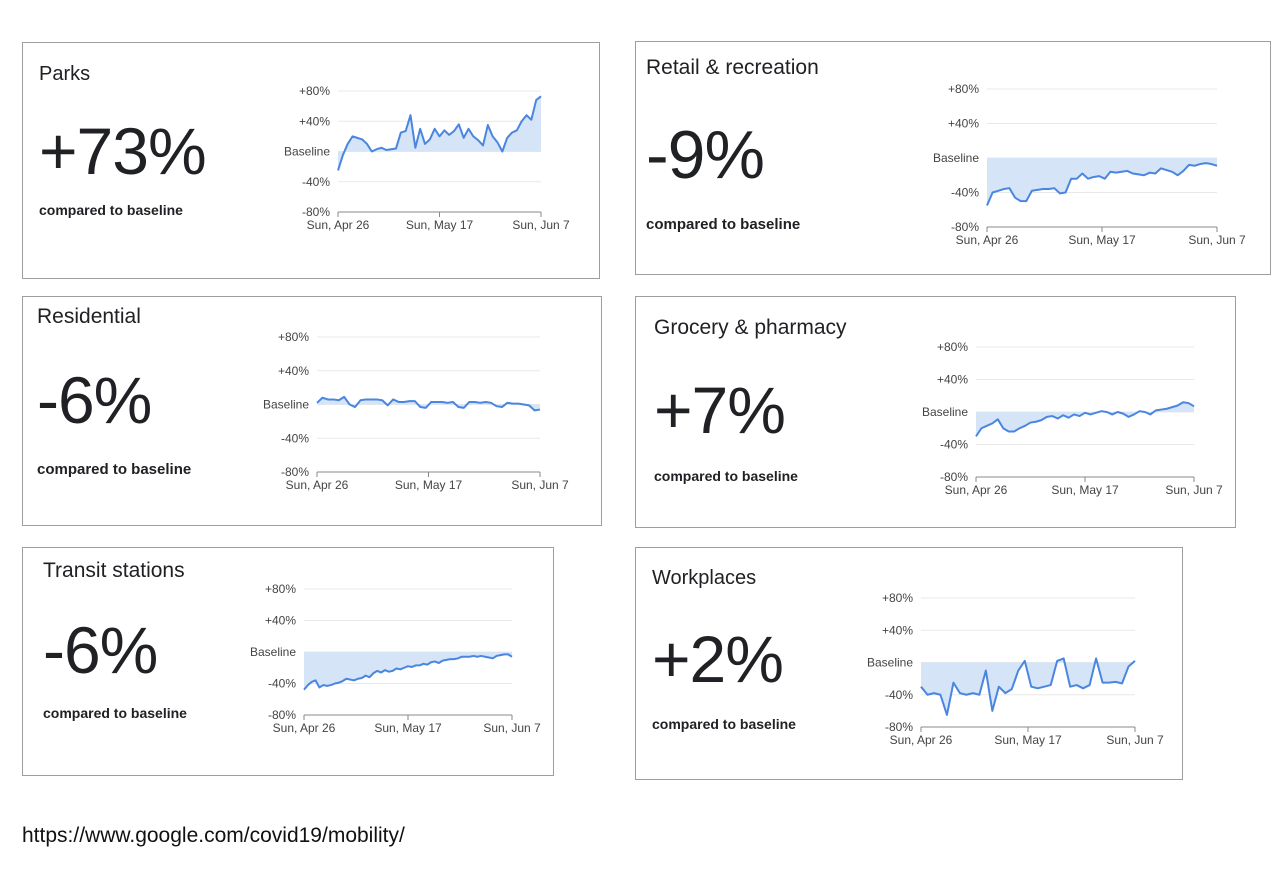 Image resolution: width=1280 pixels, height=891 pixels. I want to click on headline-percent: +2%, so click(718, 659).